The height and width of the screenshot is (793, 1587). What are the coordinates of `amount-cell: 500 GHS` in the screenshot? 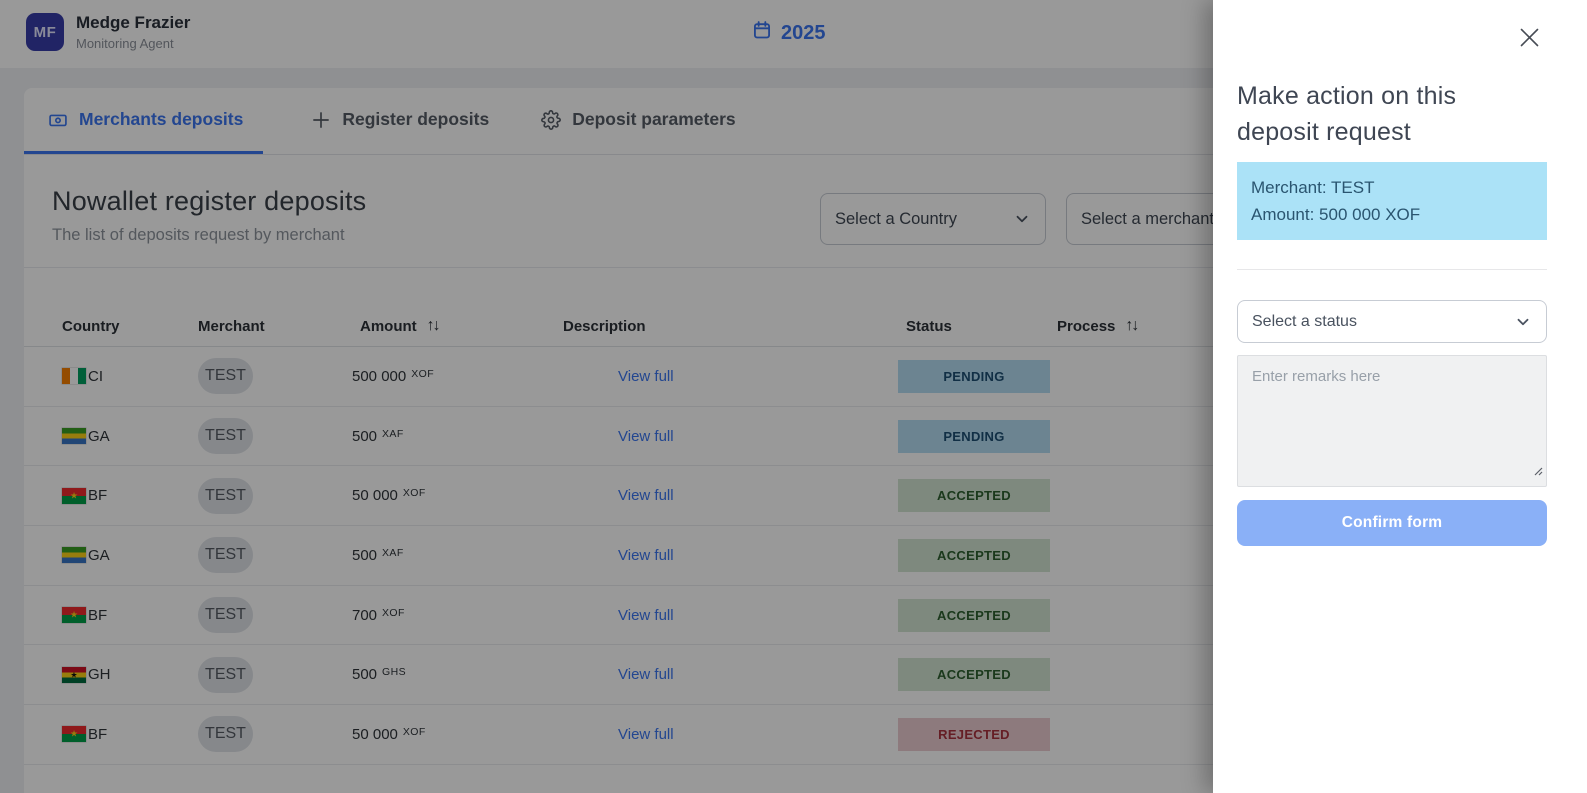 It's located at (453, 674).